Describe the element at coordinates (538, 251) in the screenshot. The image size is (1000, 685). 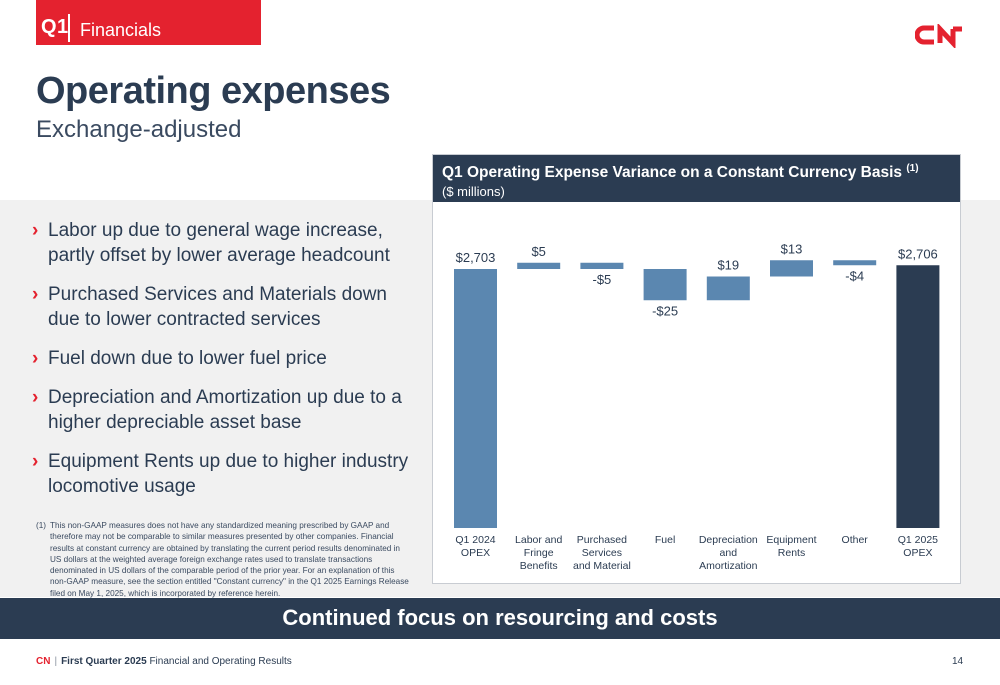
I see `data-label: $5` at that location.